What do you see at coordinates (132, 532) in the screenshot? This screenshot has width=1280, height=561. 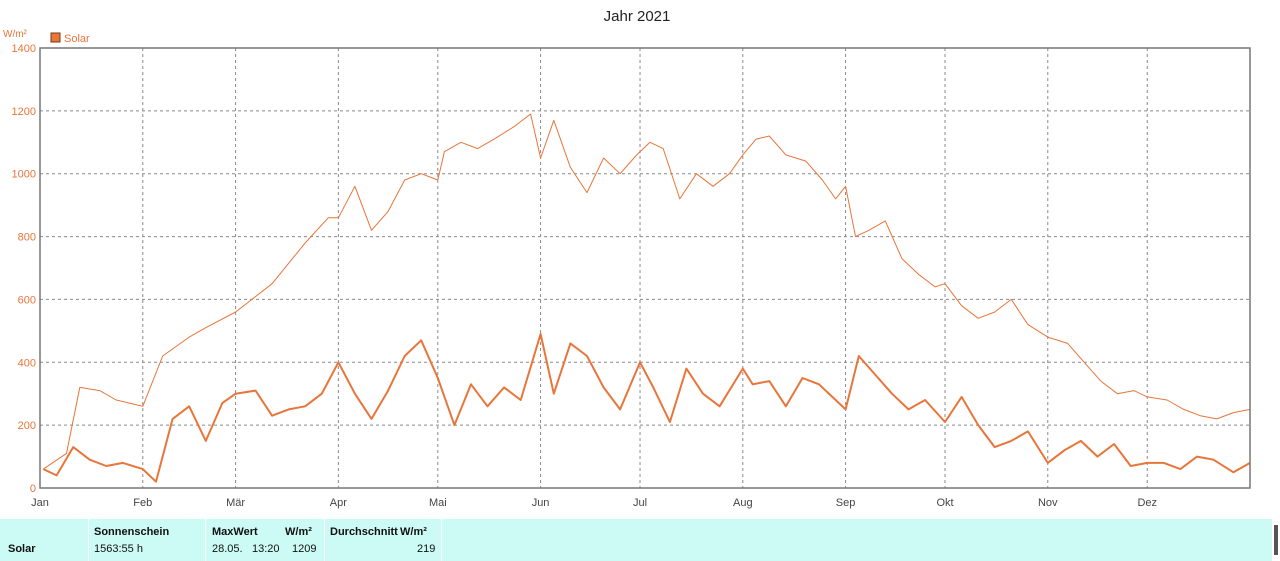 I see `sonnenschein-header: Sonnenschein` at bounding box center [132, 532].